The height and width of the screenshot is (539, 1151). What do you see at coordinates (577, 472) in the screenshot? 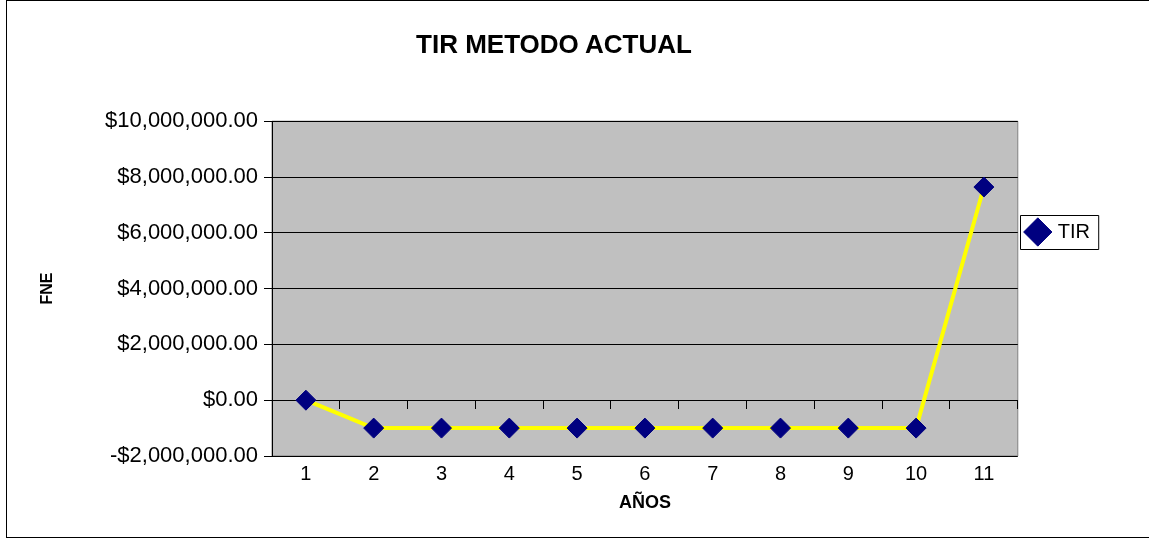
I see `x-tick-label: 5` at bounding box center [577, 472].